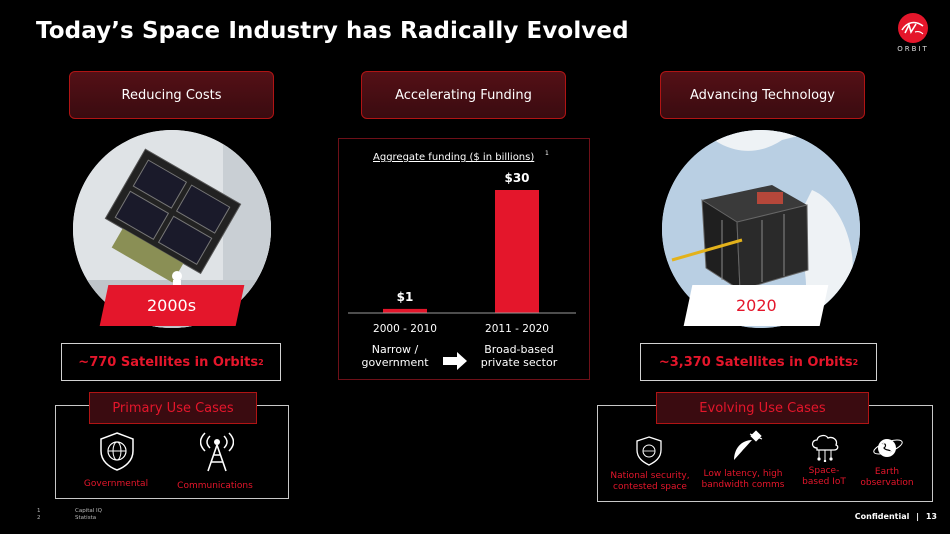 Image resolution: width=950 pixels, height=534 pixels. I want to click on era-badge-2020: 2020, so click(756, 305).